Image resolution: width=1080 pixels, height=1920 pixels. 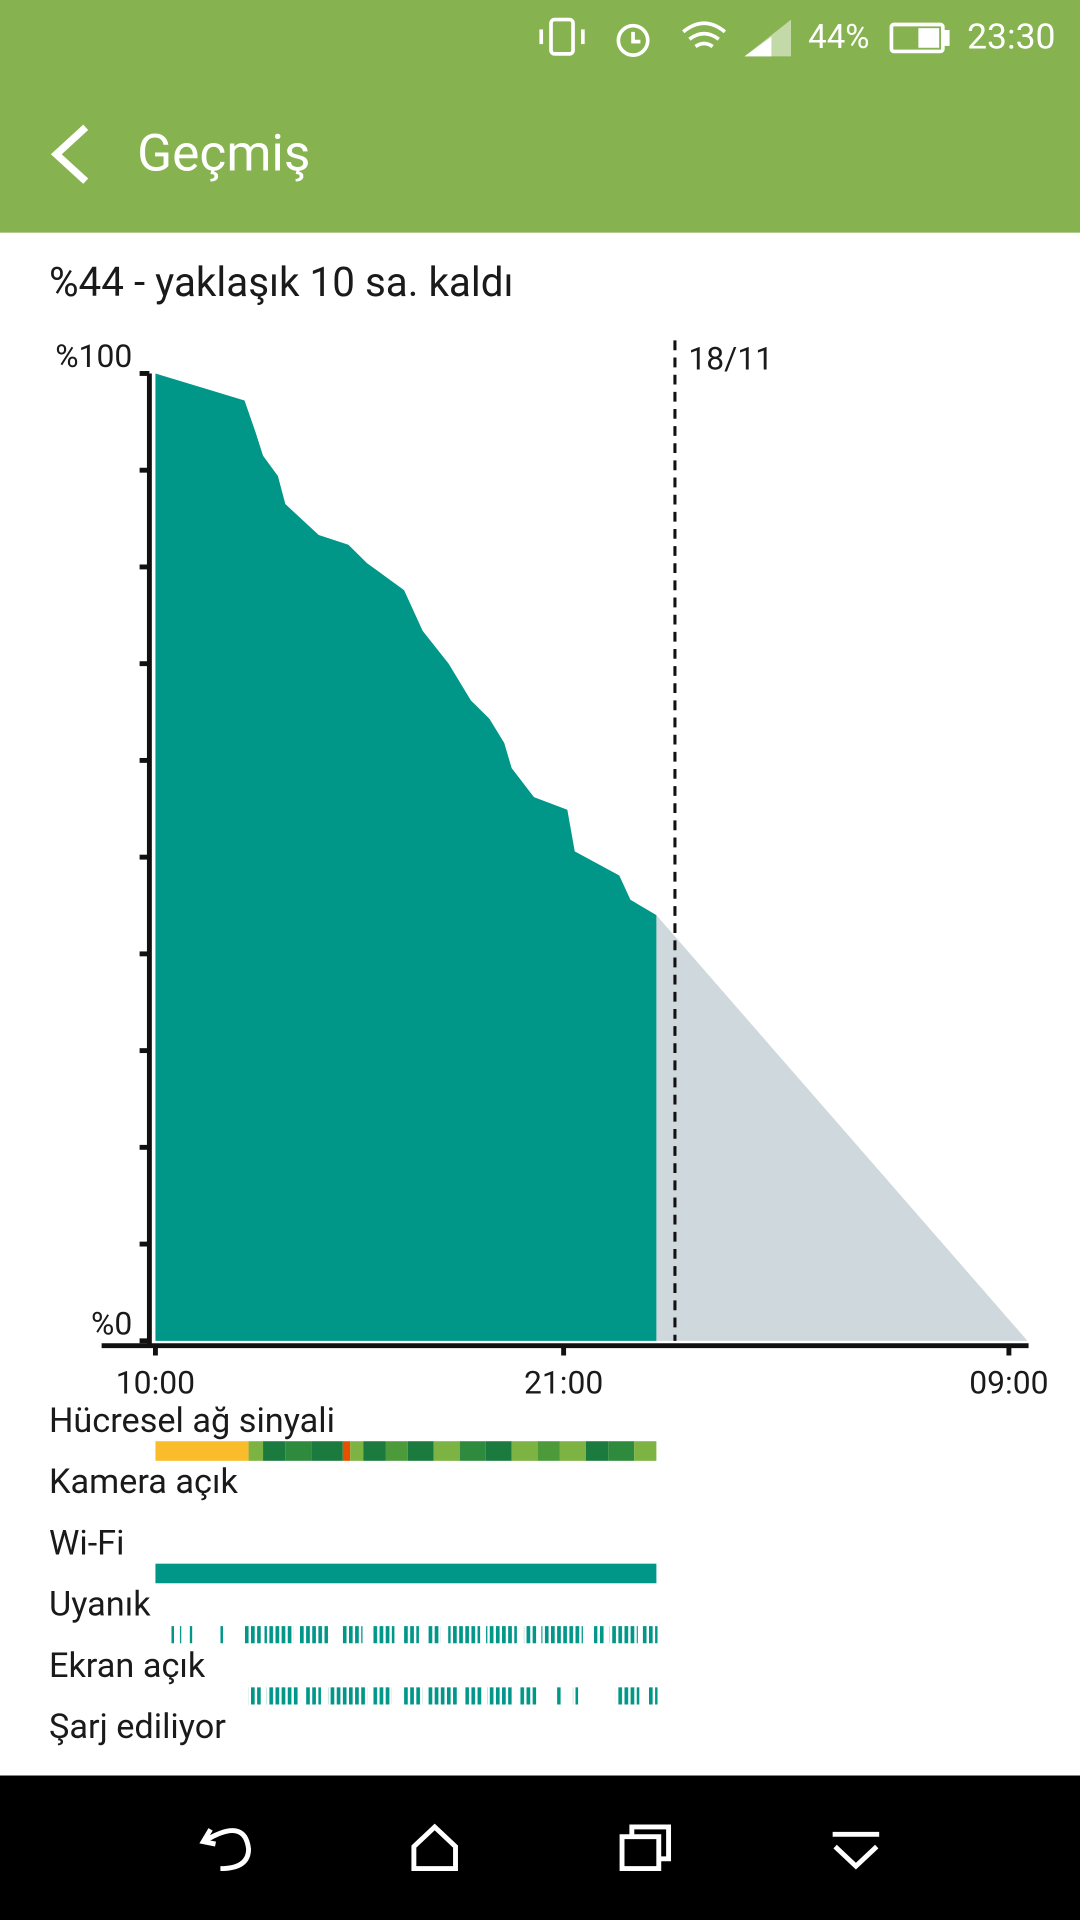 What do you see at coordinates (111, 1324) in the screenshot?
I see `y-tick-label: %0` at bounding box center [111, 1324].